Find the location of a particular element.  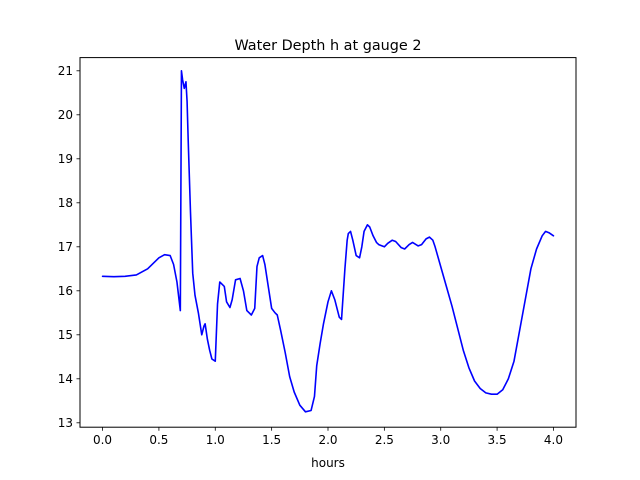

y-tick-label: 16 is located at coordinates (65, 291).